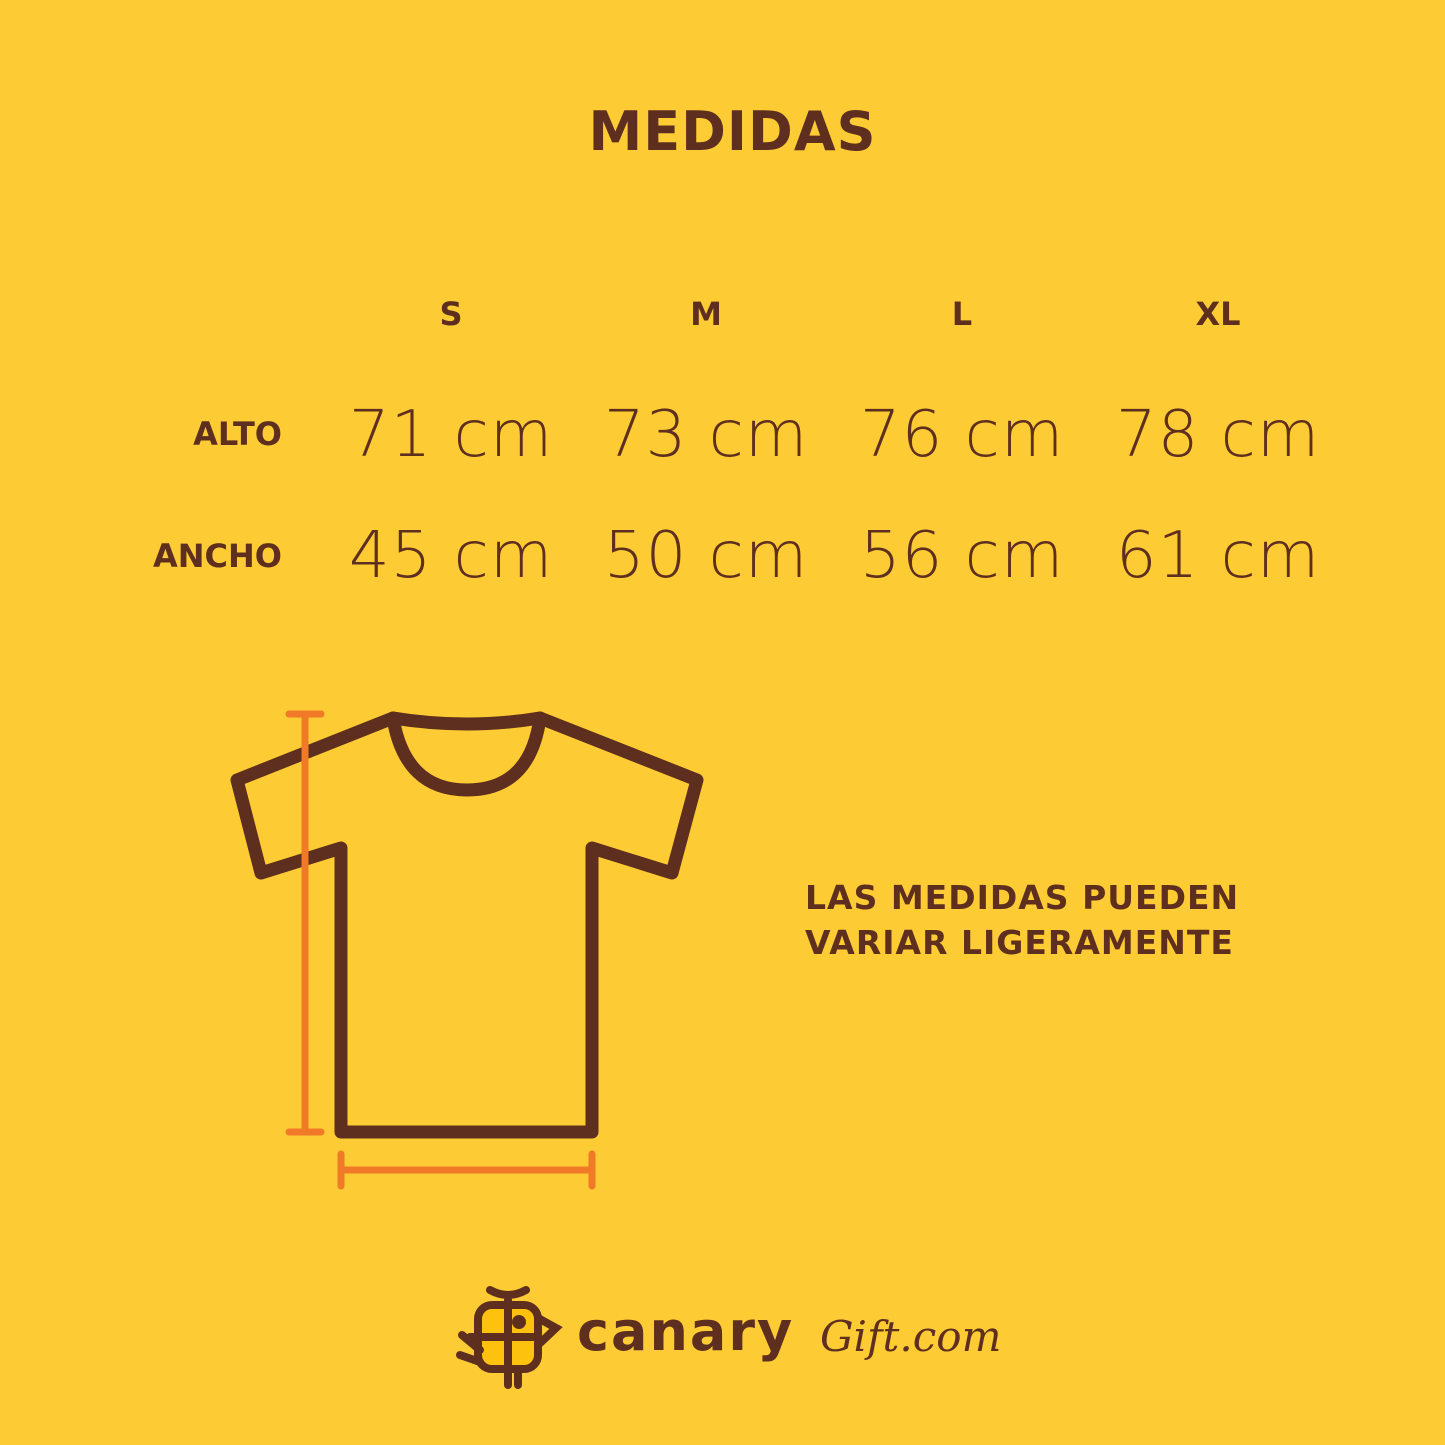 The width and height of the screenshot is (1445, 1445). Describe the element at coordinates (237, 434) in the screenshot. I see `row-label-alto: ALTO` at that location.